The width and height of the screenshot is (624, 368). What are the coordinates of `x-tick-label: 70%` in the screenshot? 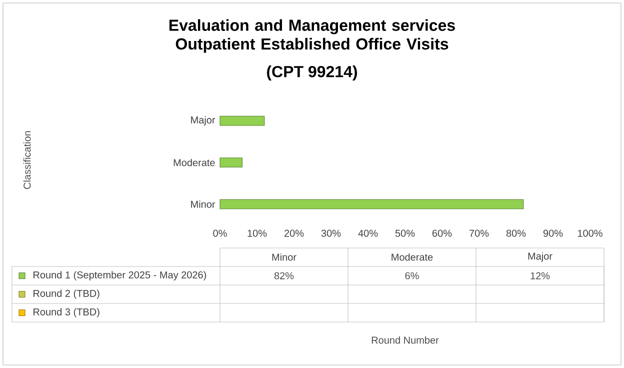 It's located at (479, 233).